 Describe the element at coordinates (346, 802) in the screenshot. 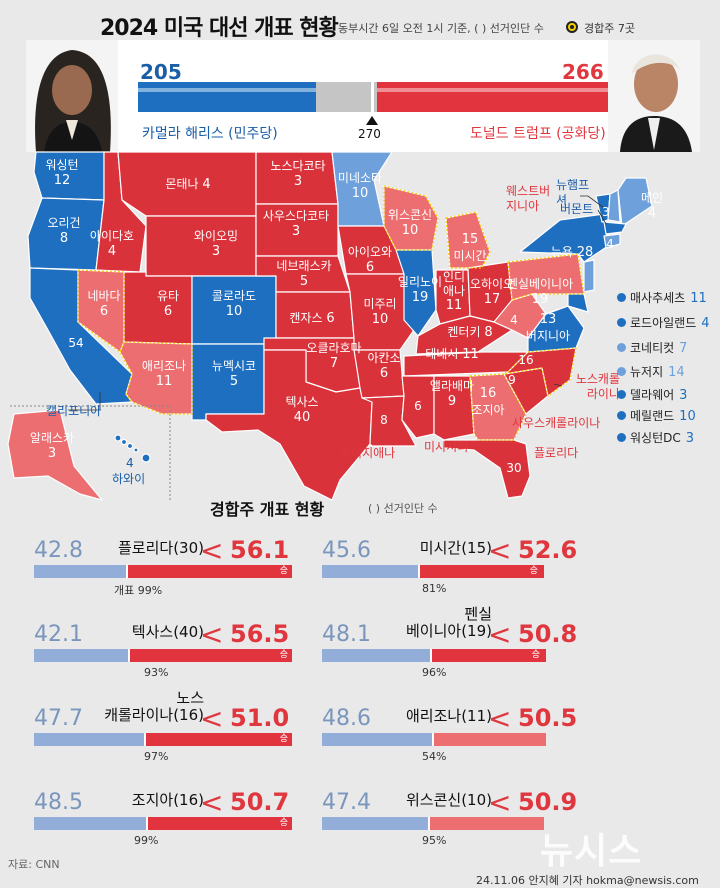

I see `dem-share: 47.4` at that location.